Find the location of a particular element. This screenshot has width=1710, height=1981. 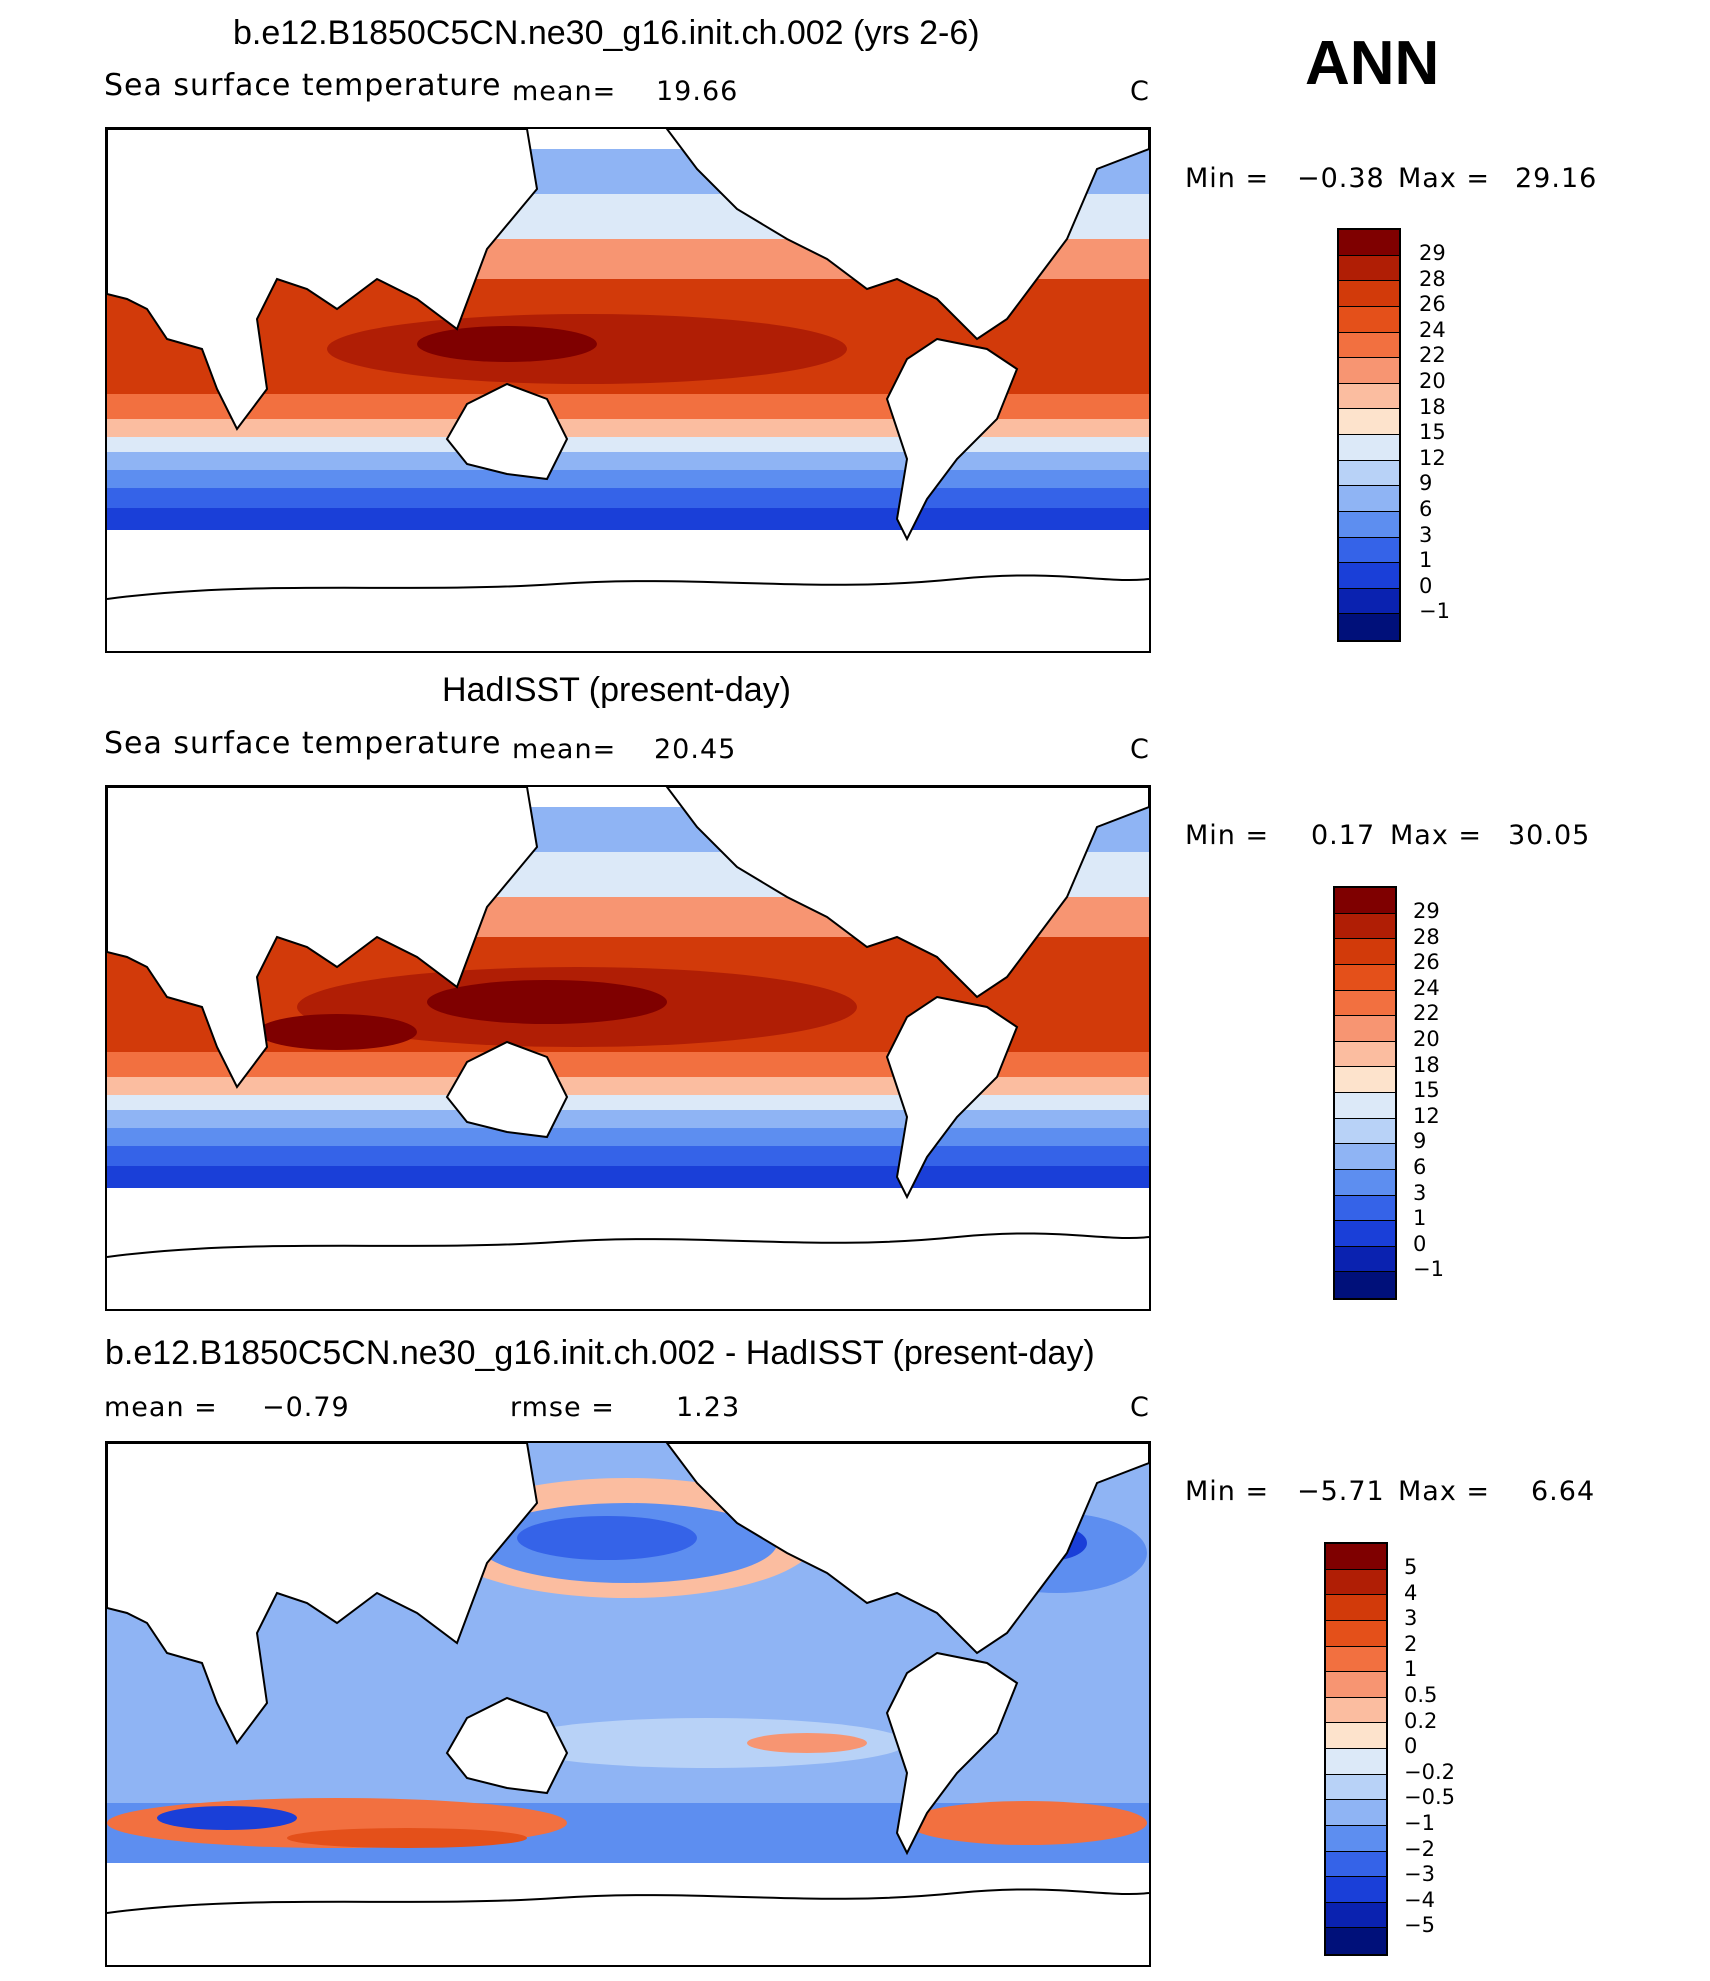

panel2-mean-label: mean= is located at coordinates (564, 749).